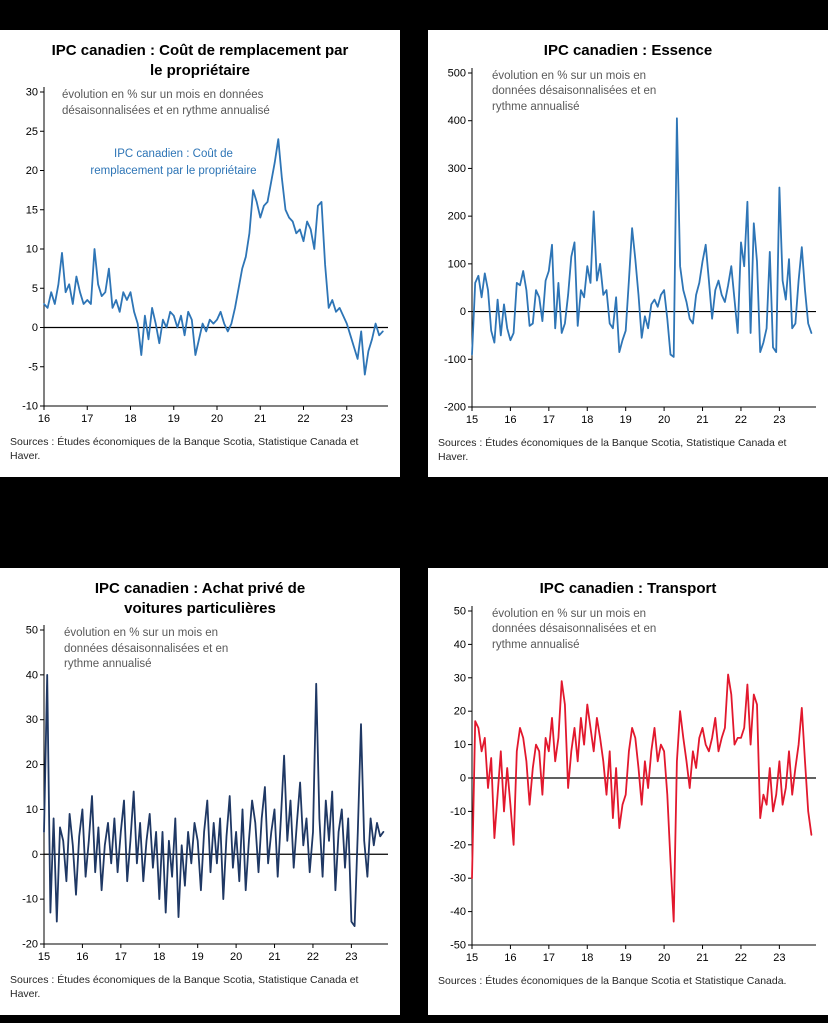 The image size is (828, 1023). I want to click on svg-text: 25, so click(32, 132).